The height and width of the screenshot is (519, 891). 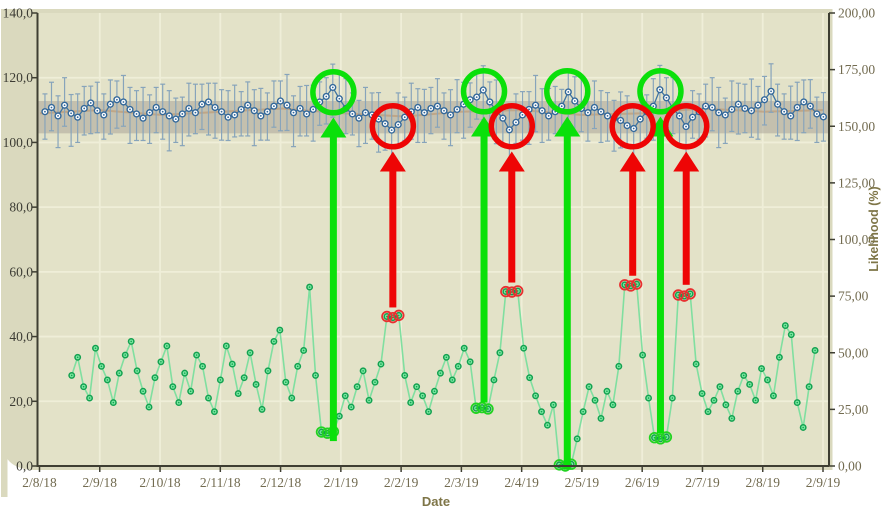 I want to click on x-tick-label: 2/3/19, so click(x=461, y=482).